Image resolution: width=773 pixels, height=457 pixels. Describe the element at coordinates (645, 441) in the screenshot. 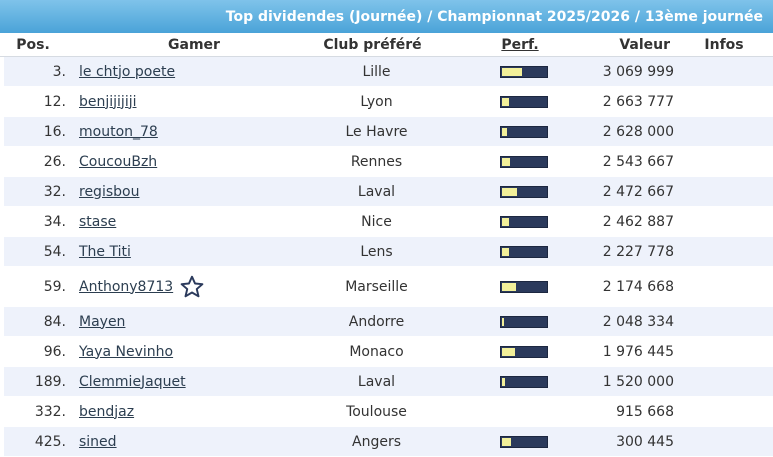

I see `row-valeur: 300 445` at that location.